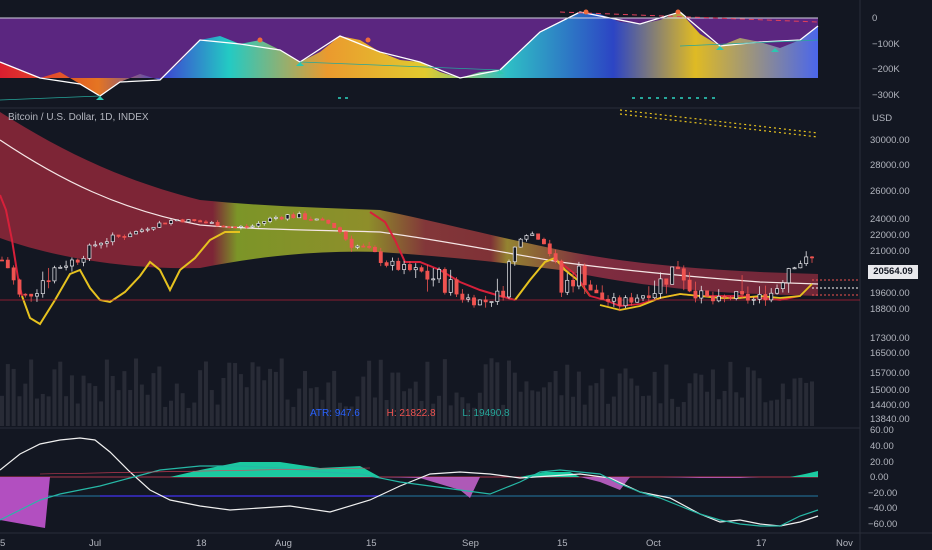 This screenshot has width=932, height=550. Describe the element at coordinates (886, 95) in the screenshot. I see `svg-text: −300K` at that location.